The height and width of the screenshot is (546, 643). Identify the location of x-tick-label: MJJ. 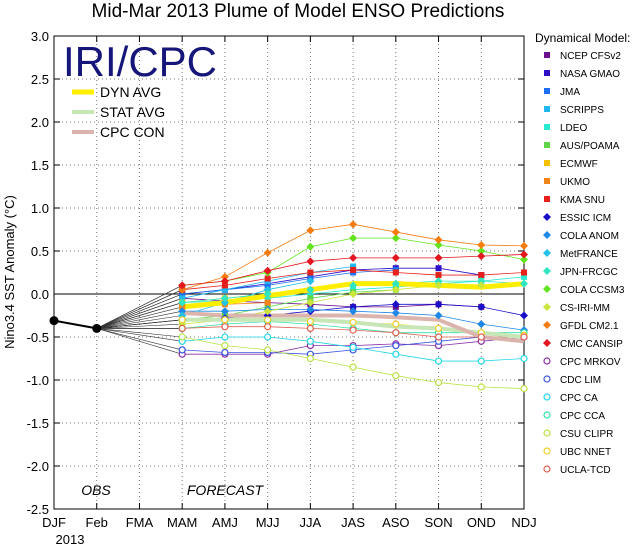
(268, 522).